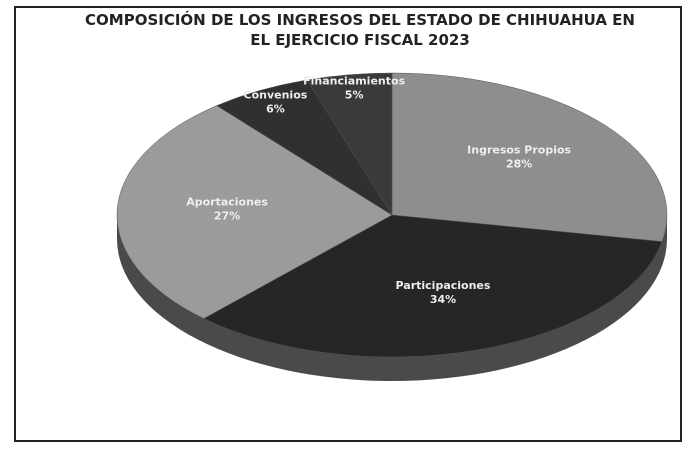 The image size is (696, 453). Describe the element at coordinates (443, 299) in the screenshot. I see `slice-value-label: 34%` at that location.